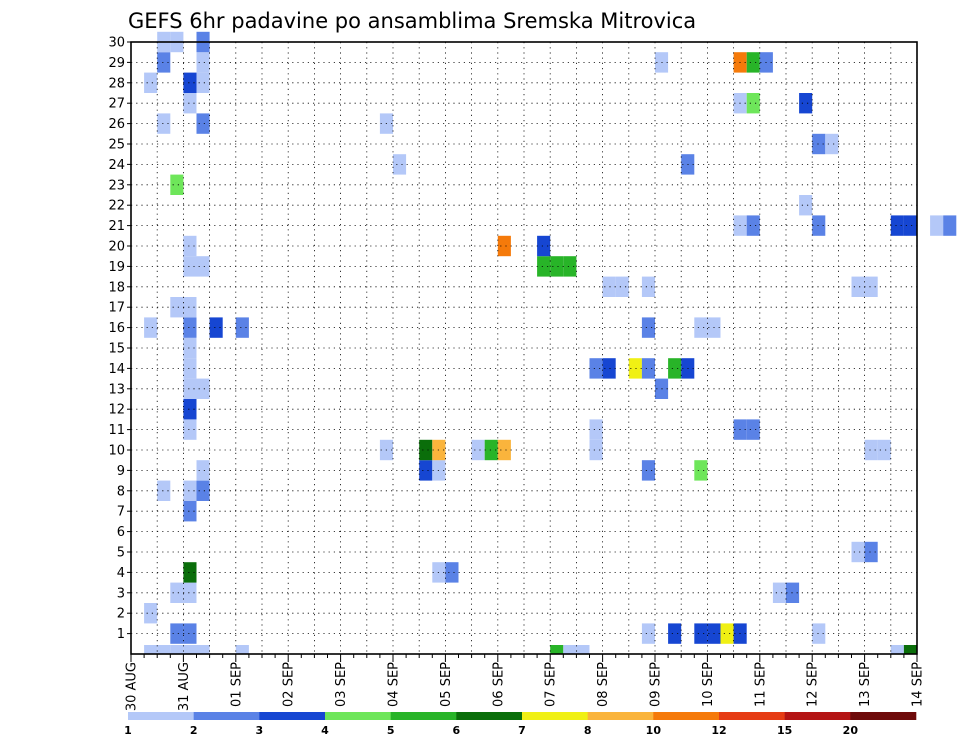  I want to click on legend-label: 3, so click(260, 730).